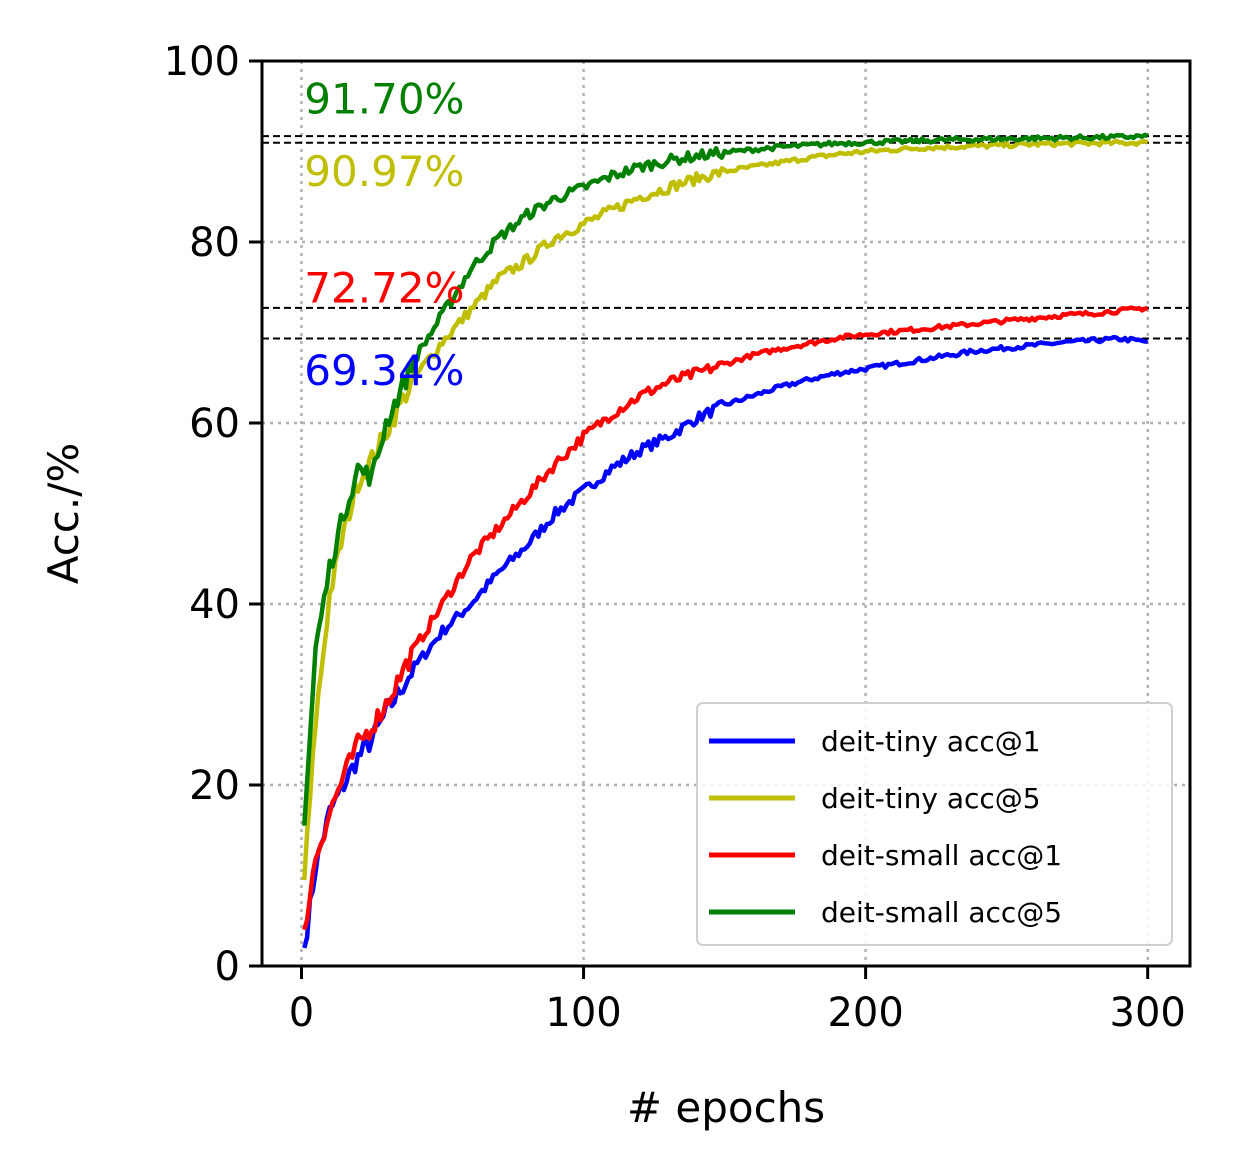  What do you see at coordinates (941, 855) in the screenshot?
I see `legend-label-2: deit-small acc@1` at bounding box center [941, 855].